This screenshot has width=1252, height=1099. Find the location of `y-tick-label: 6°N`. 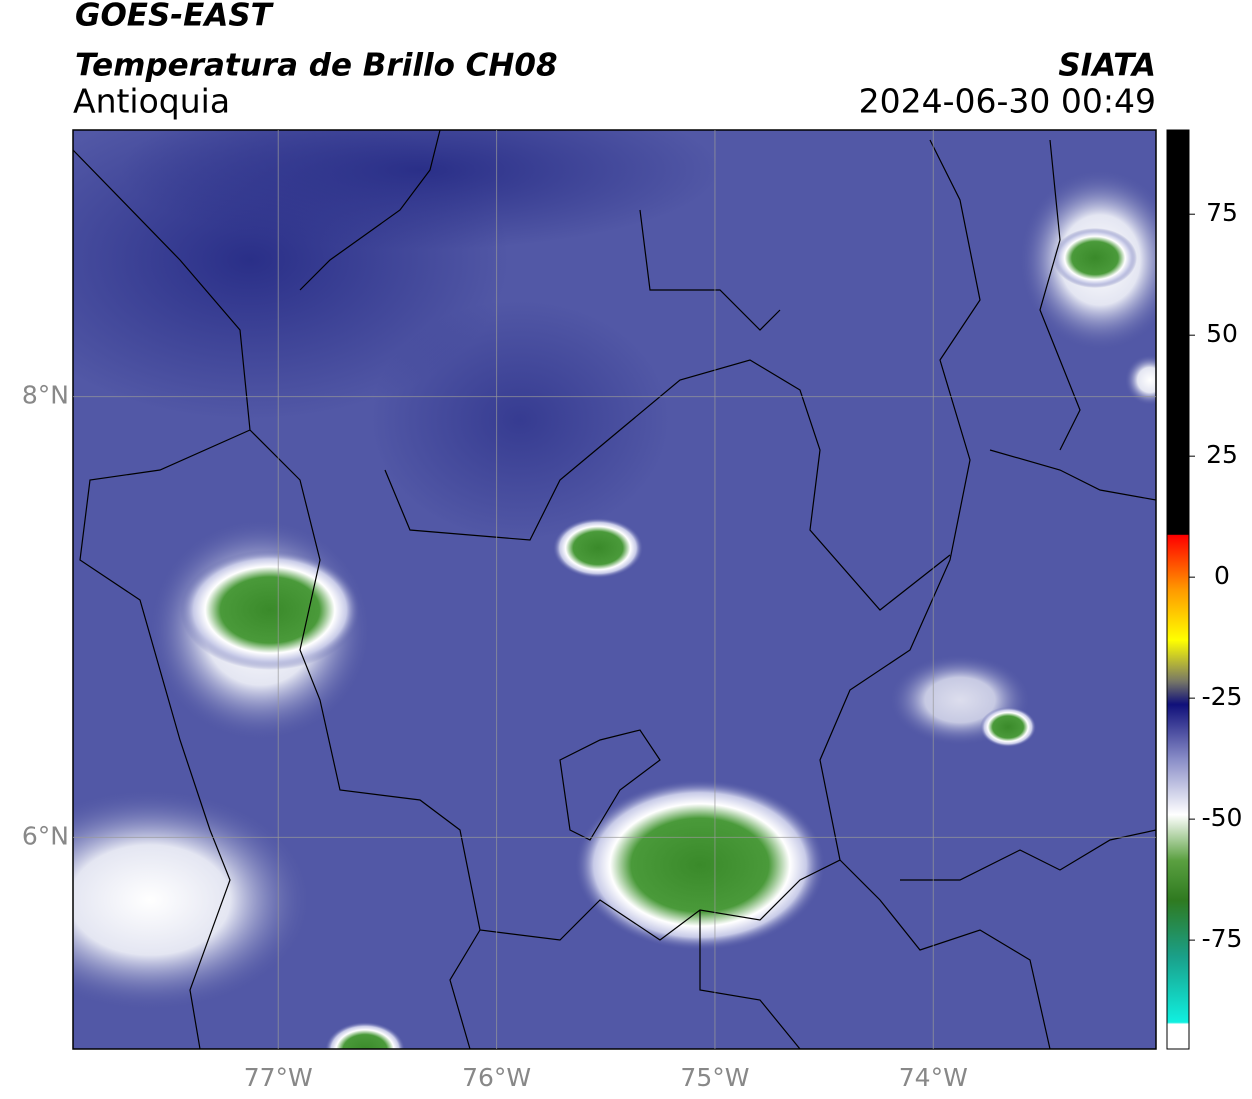

y-tick-label: 6°N is located at coordinates (45, 835).